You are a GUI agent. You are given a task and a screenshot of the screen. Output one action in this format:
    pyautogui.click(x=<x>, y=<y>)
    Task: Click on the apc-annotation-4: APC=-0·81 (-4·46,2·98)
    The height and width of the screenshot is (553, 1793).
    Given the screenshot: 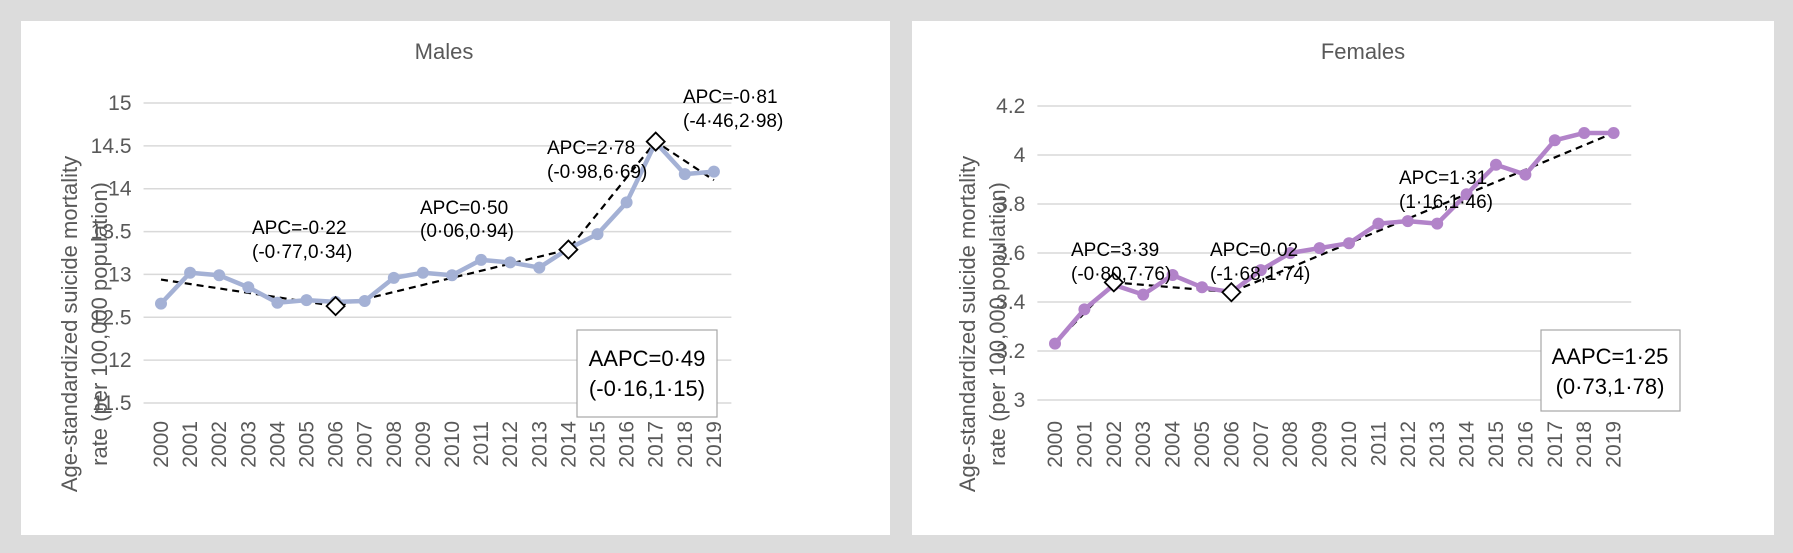 What is the action you would take?
    pyautogui.click(x=733, y=109)
    